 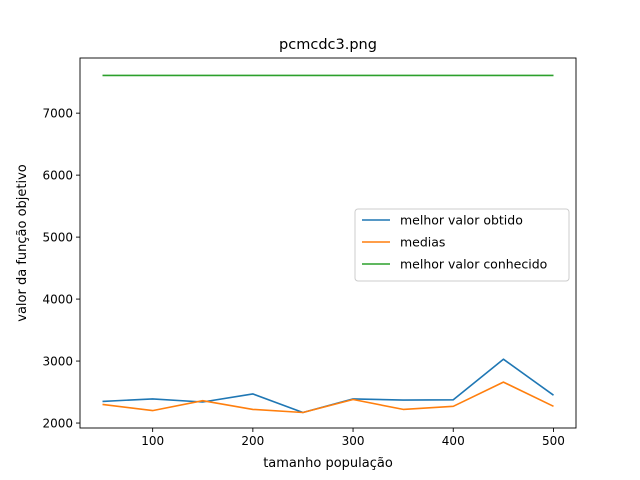 What do you see at coordinates (461, 220) in the screenshot?
I see `legend-label: melhor valor obtido` at bounding box center [461, 220].